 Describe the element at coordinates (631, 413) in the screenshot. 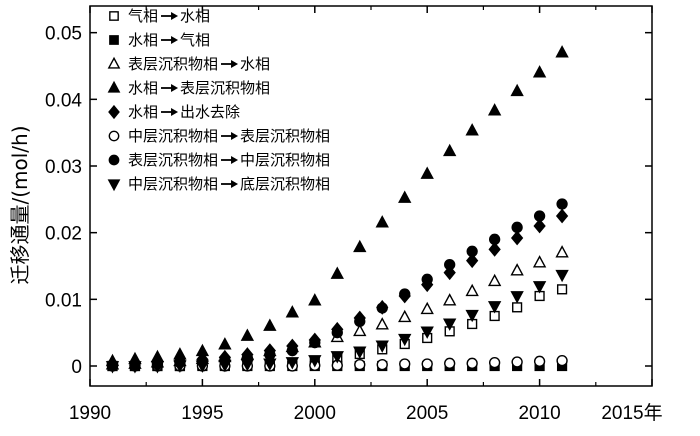

I see `x-tick-label: 2015年` at that location.